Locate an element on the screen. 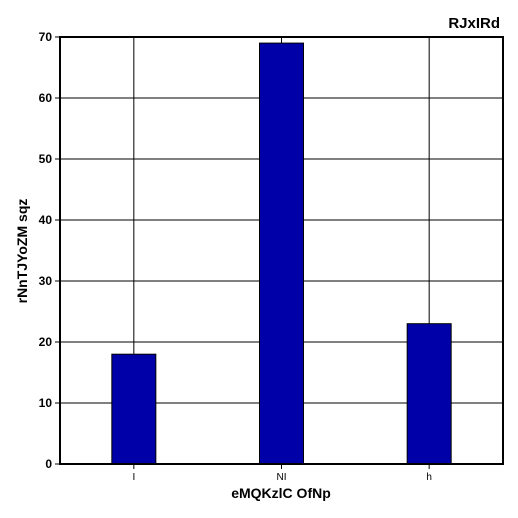 This screenshot has height=518, width=518. y-tick-label: 10 is located at coordinates (46, 403).